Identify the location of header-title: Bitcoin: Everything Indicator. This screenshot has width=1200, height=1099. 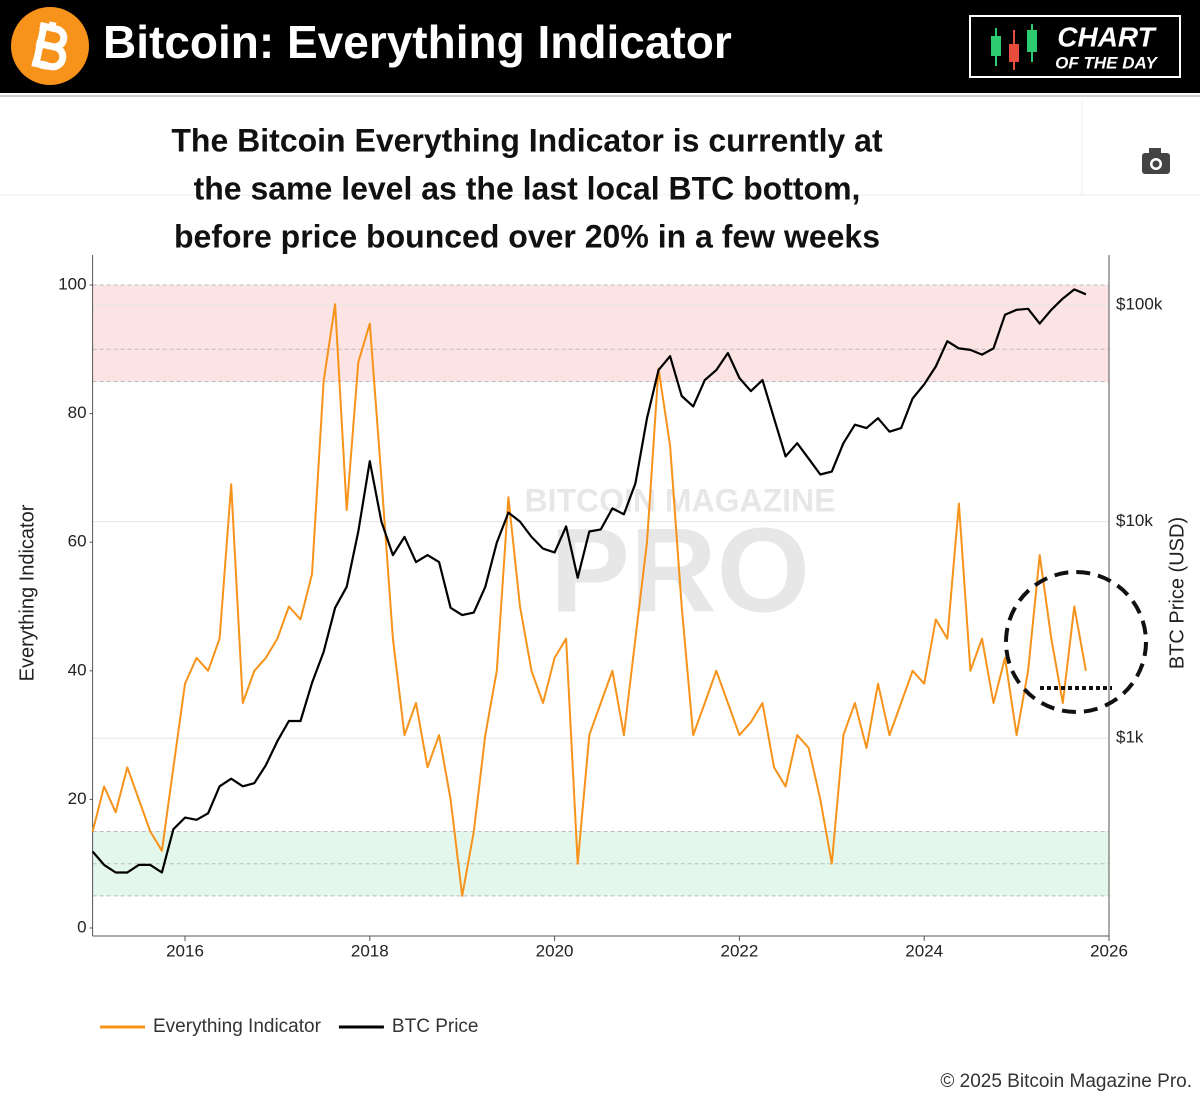
(417, 42).